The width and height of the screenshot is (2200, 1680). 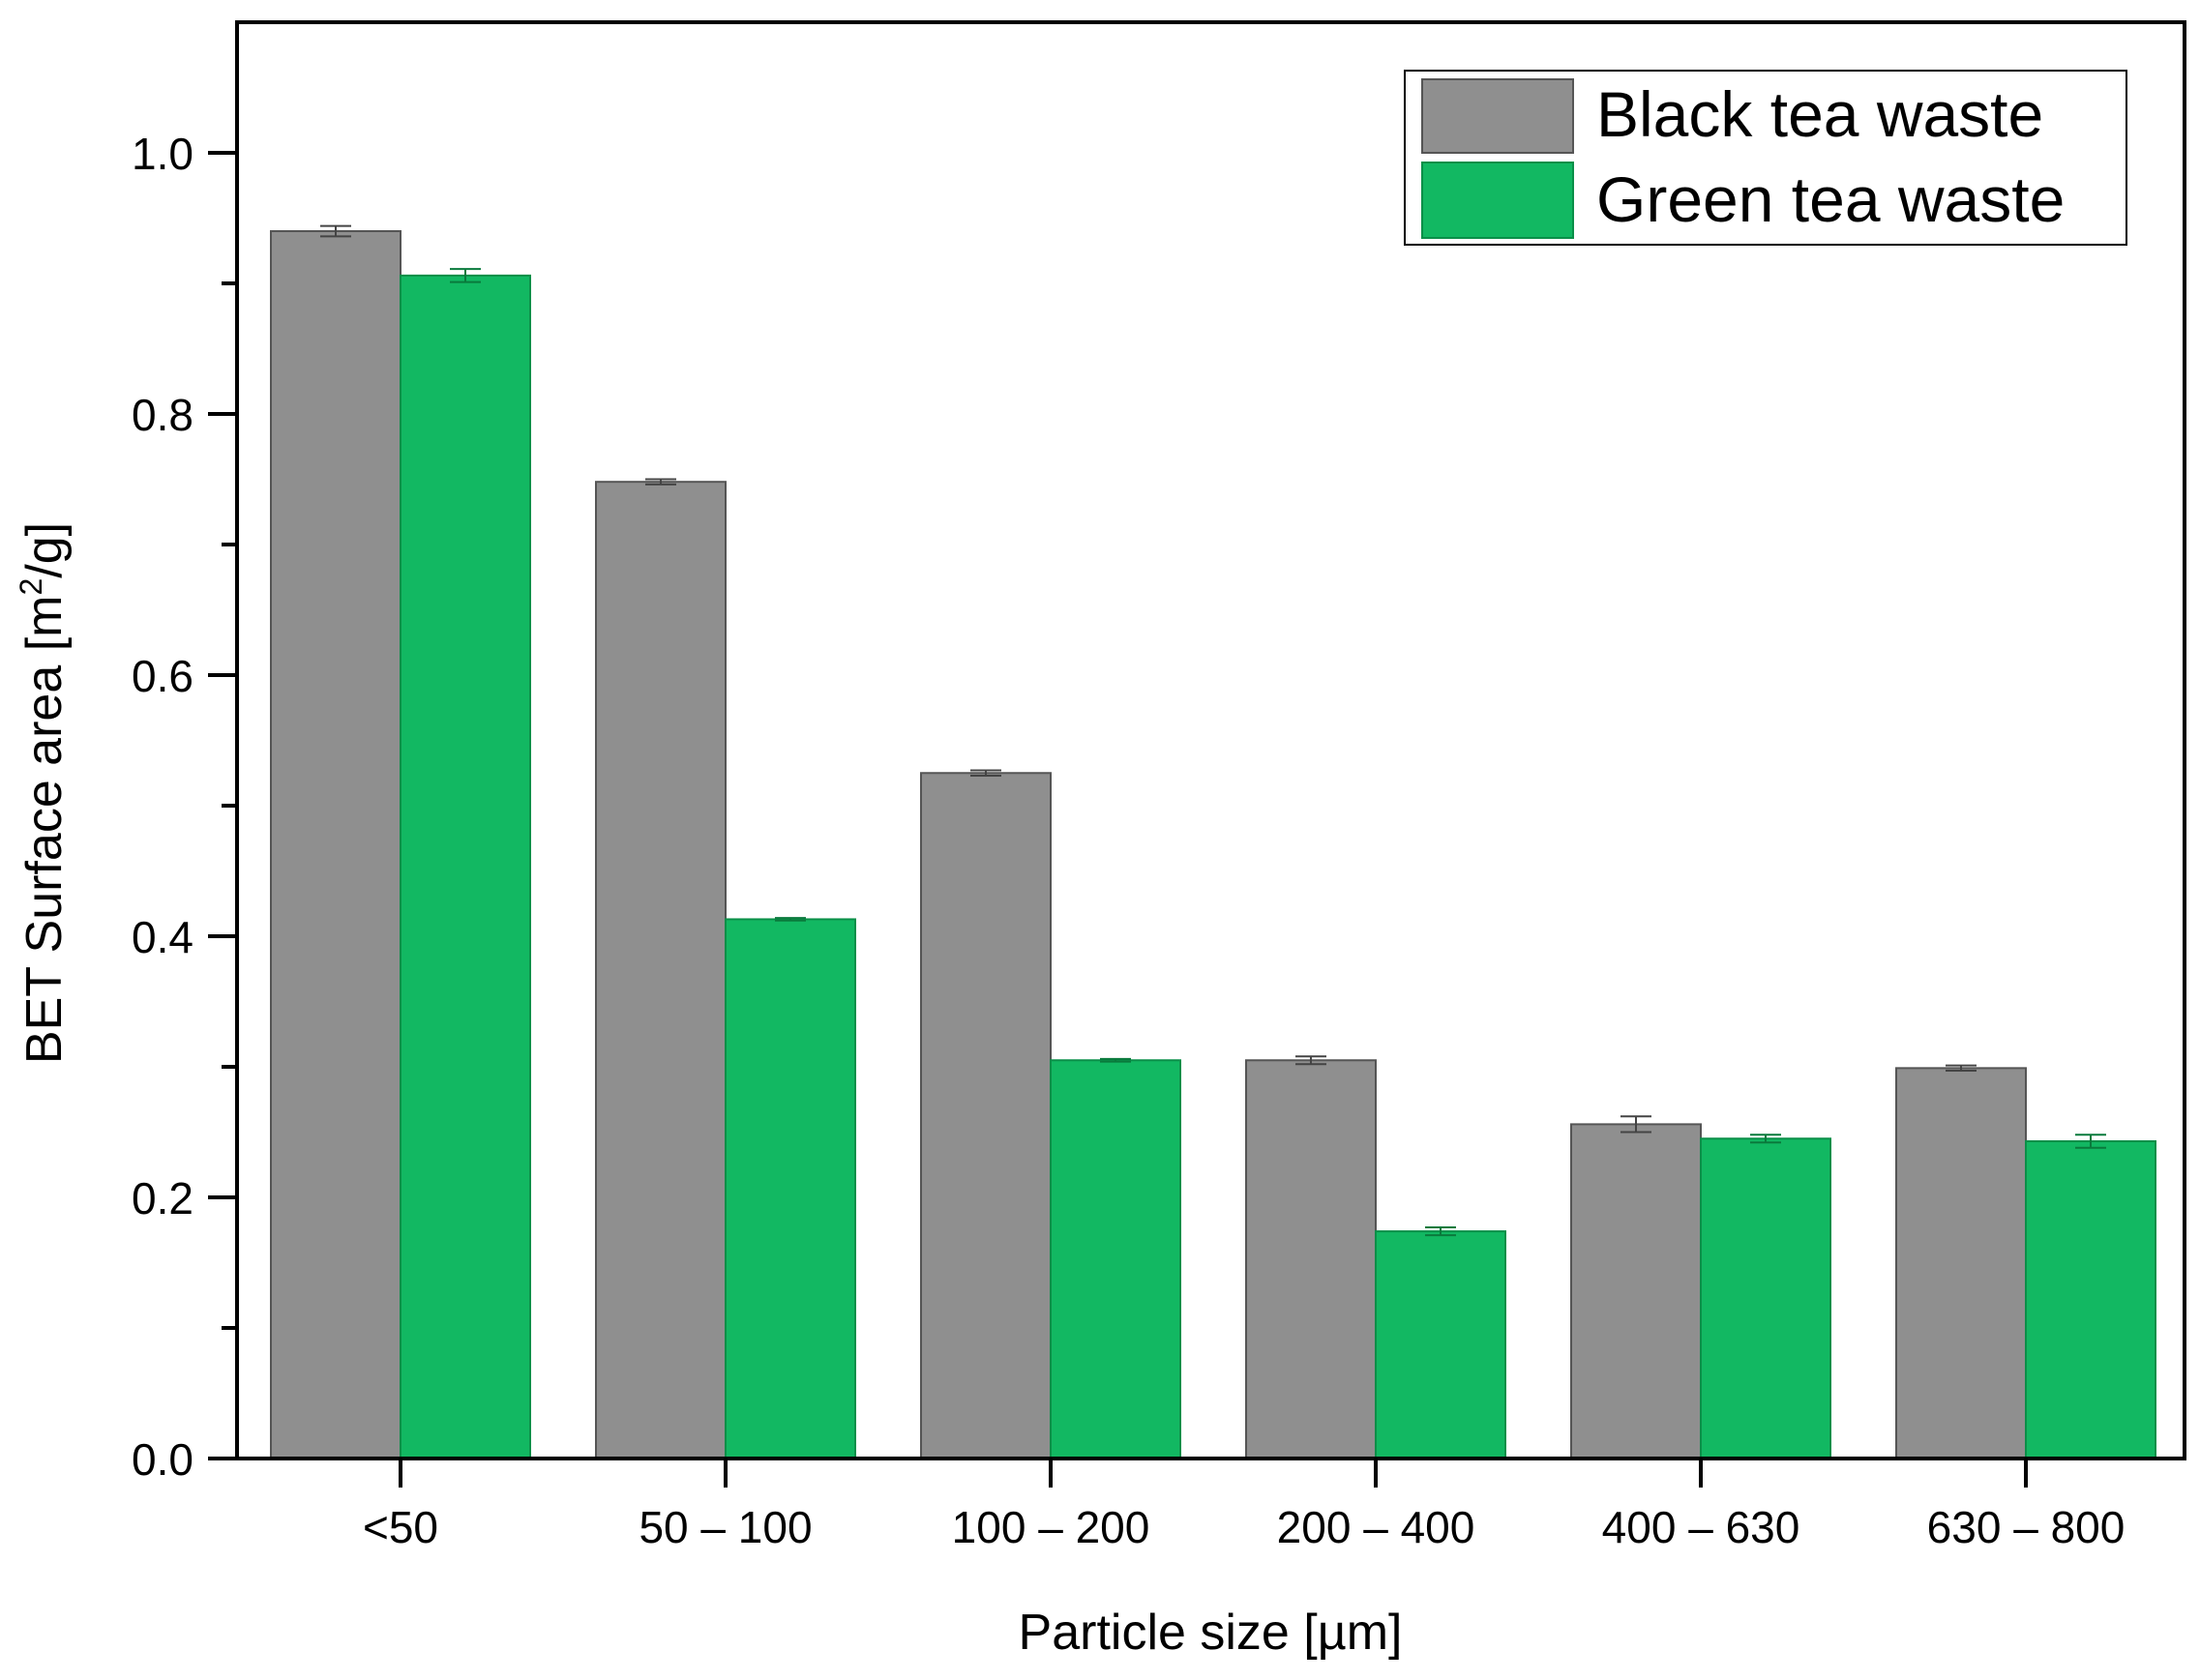 What do you see at coordinates (31, 587) in the screenshot?
I see `y-axis-title-superscript: 2` at bounding box center [31, 587].